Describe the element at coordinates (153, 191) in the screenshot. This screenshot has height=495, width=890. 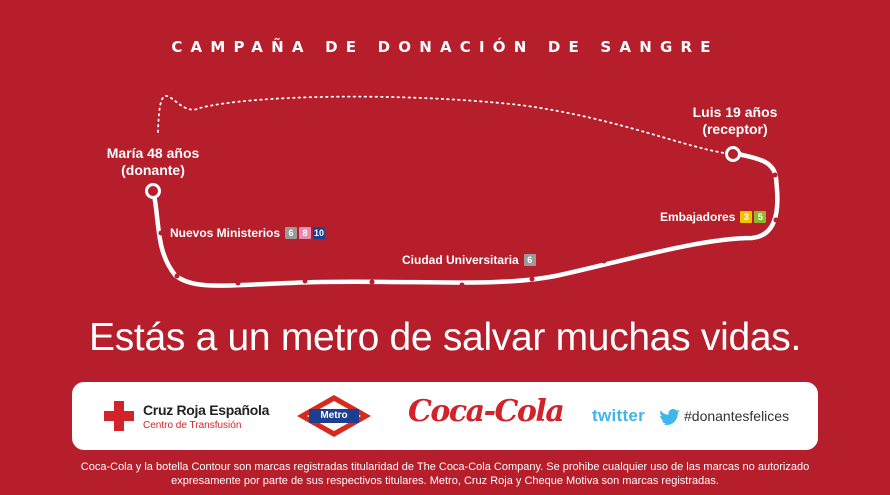
I see `donor-marker` at that location.